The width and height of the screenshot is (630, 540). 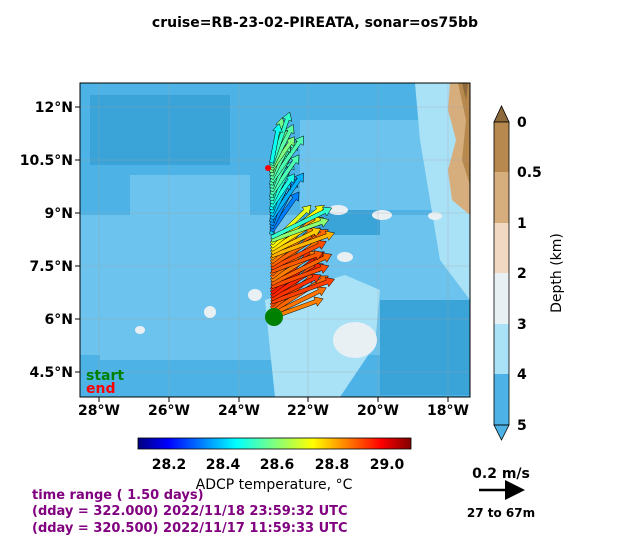 I want to click on lon-tick: 28°W, so click(x=99, y=411).